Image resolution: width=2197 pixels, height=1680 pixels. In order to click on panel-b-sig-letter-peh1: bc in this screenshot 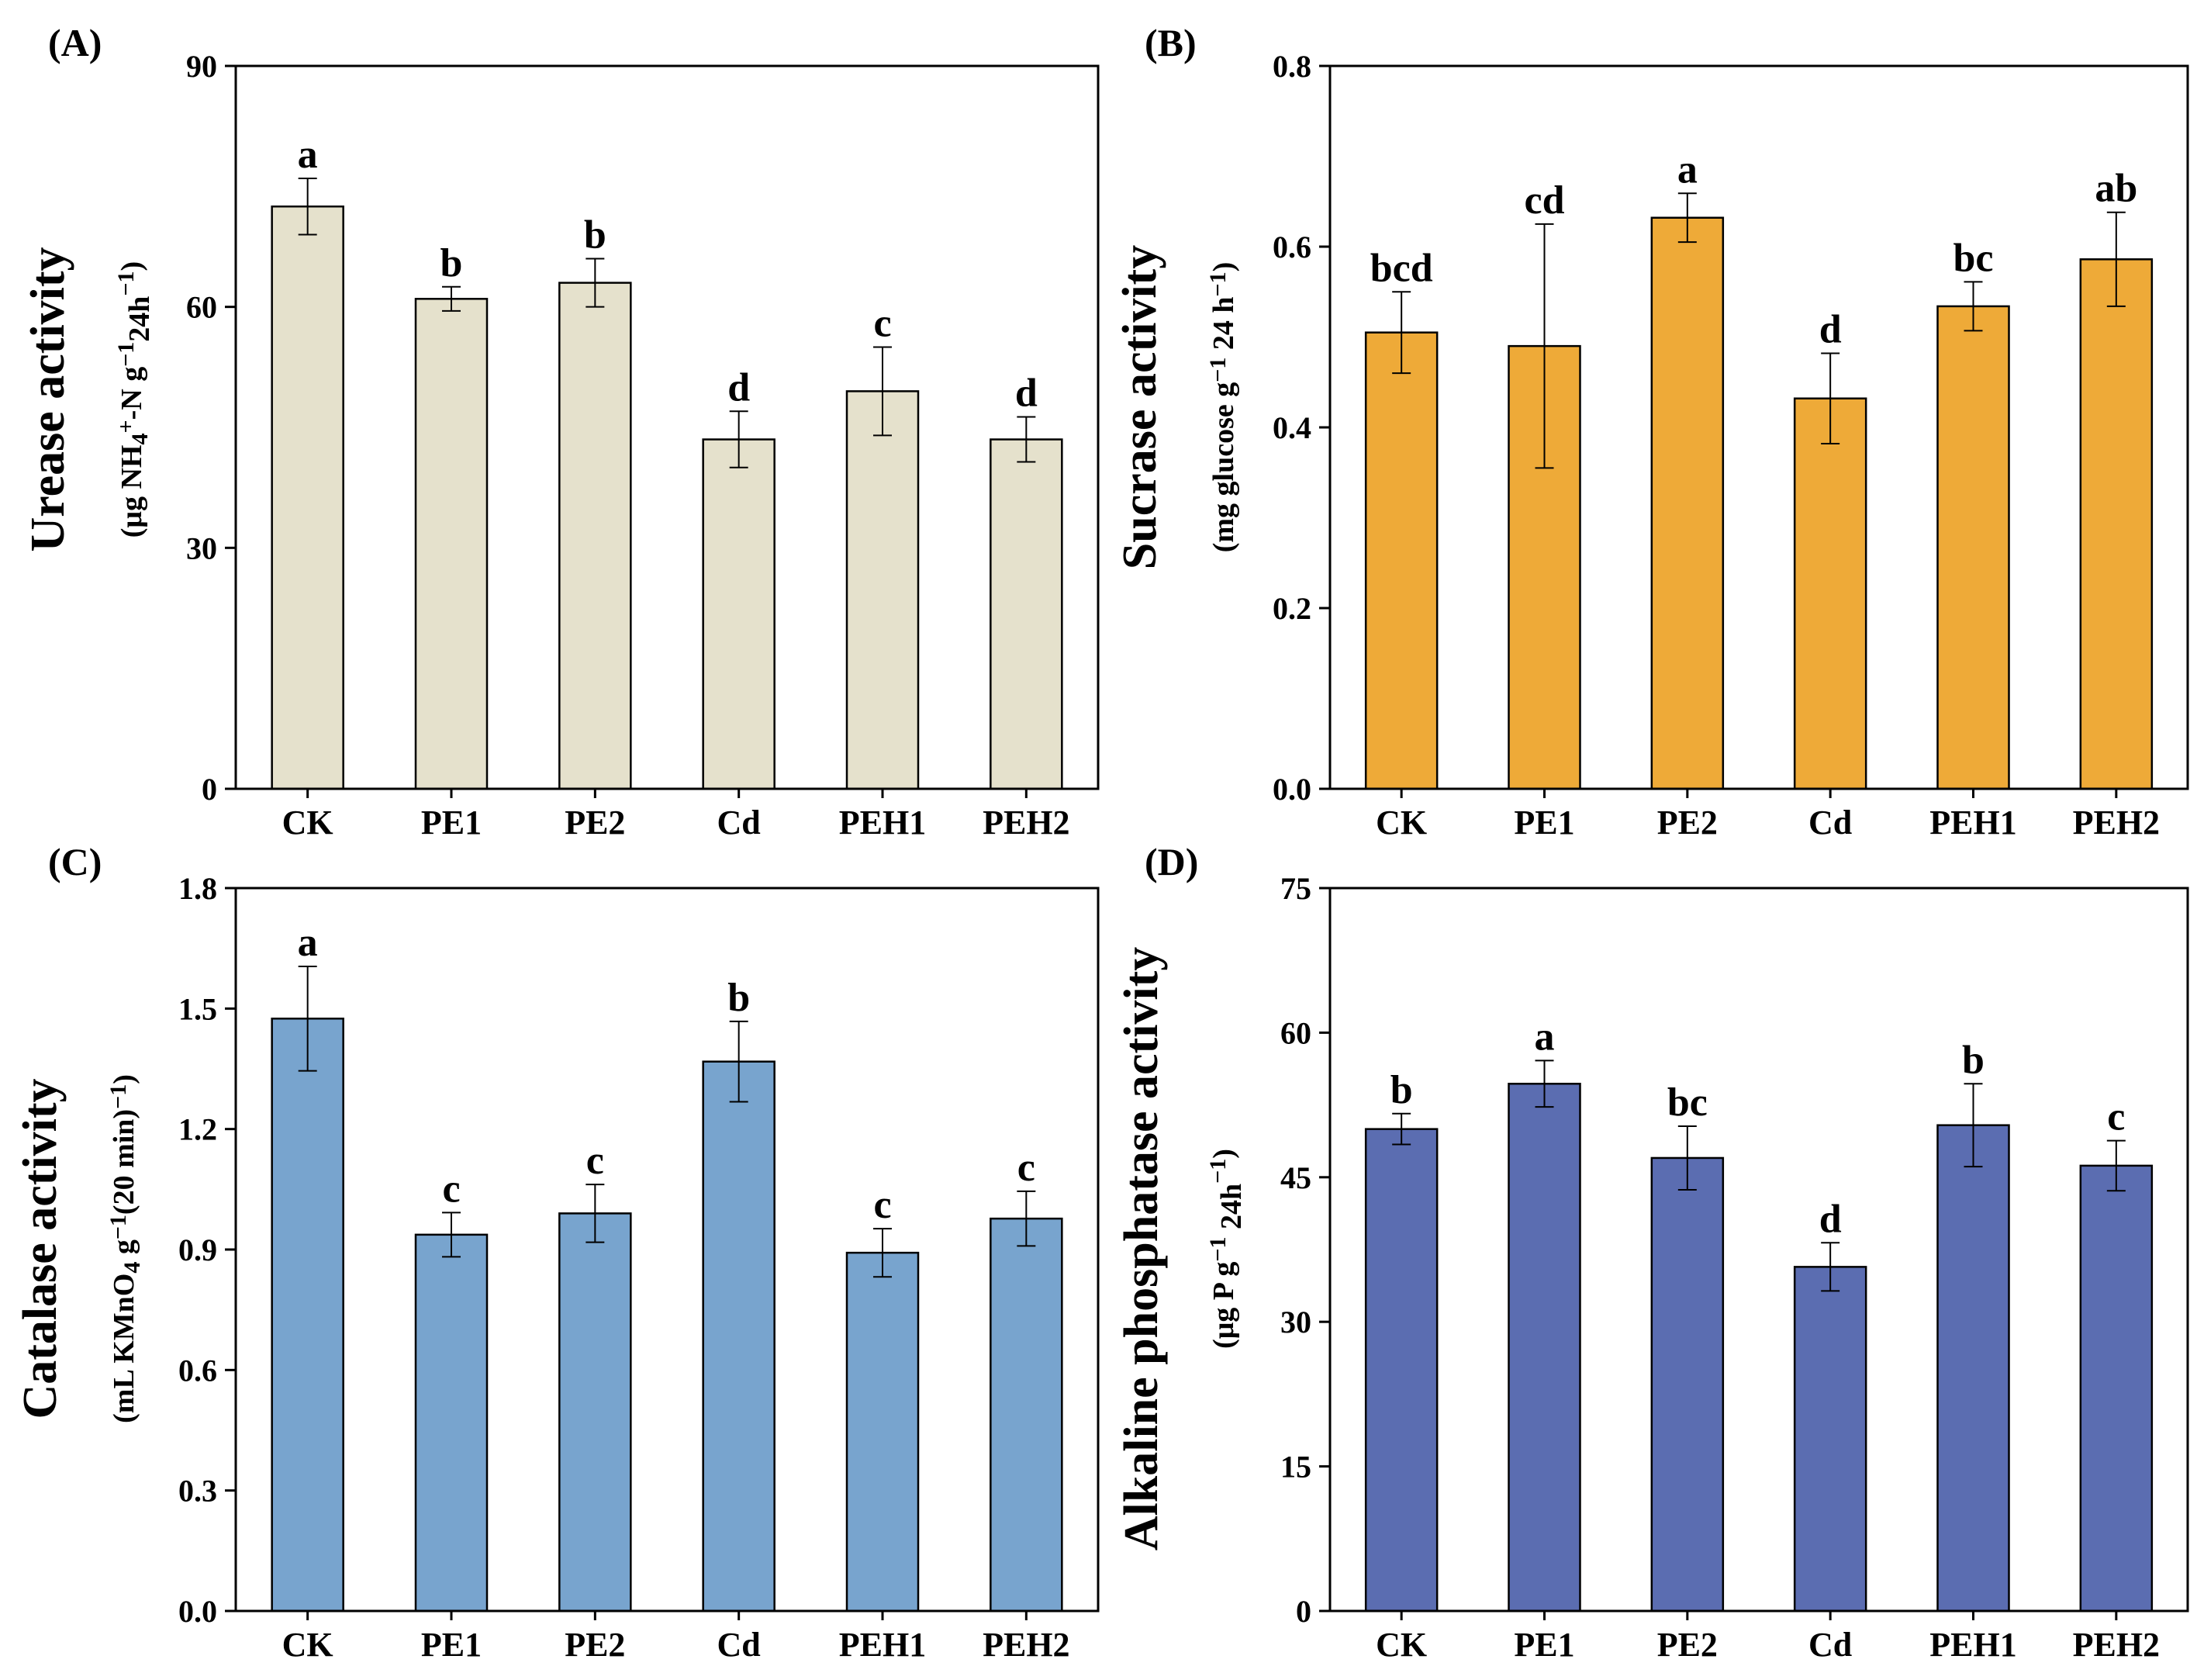, I will do `click(1973, 258)`.